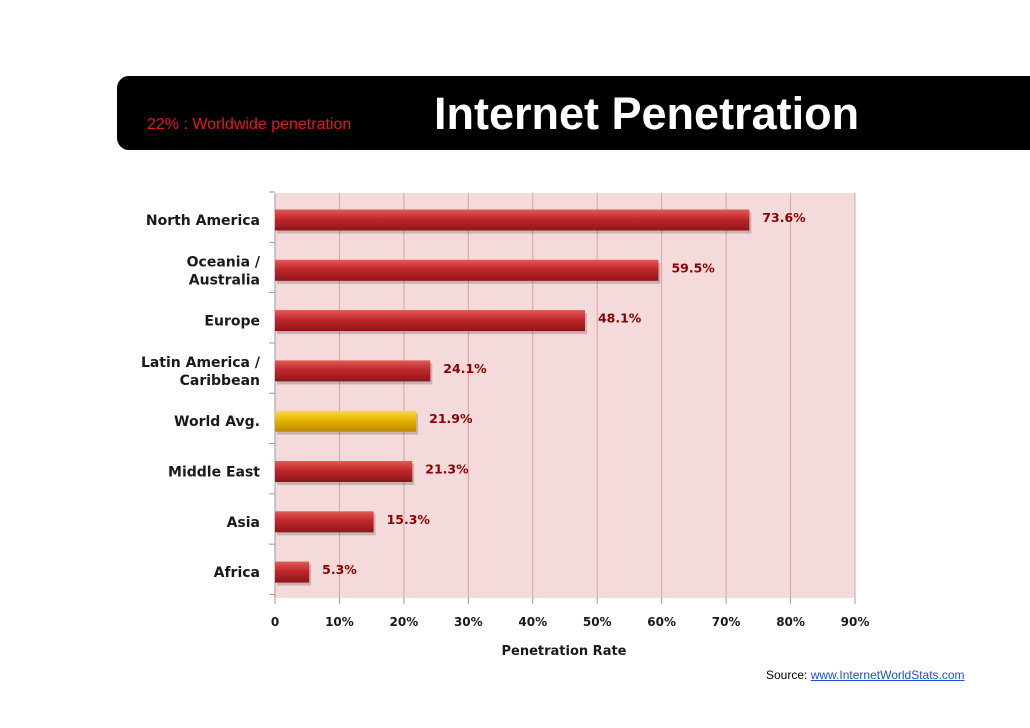 Image resolution: width=1030 pixels, height=728 pixels. Describe the element at coordinates (232, 322) in the screenshot. I see `category-label: Europe` at that location.